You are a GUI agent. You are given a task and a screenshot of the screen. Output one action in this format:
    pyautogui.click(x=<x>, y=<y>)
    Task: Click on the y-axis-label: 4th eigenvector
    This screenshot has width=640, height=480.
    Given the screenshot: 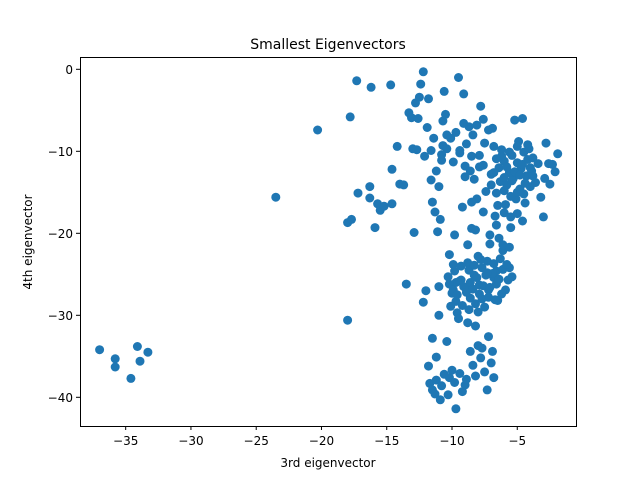 What is the action you would take?
    pyautogui.click(x=28, y=241)
    